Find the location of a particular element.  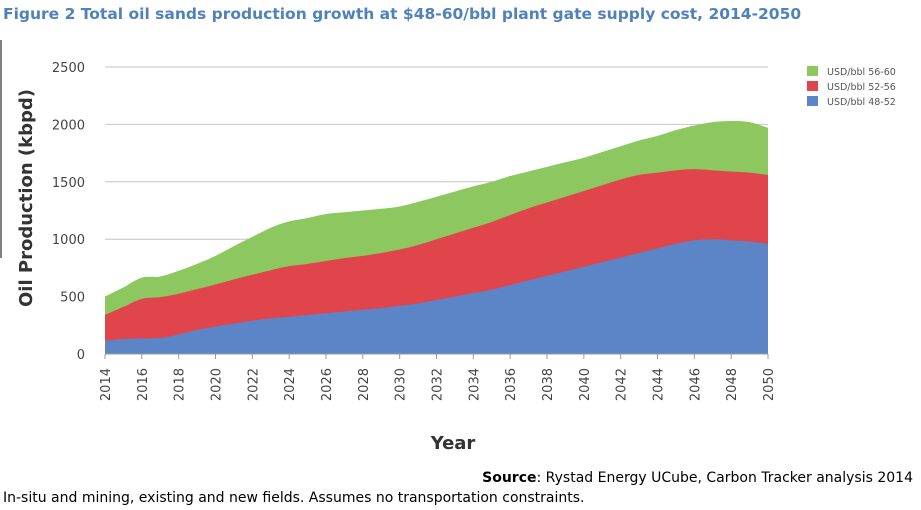

x-tick-label: 2034 is located at coordinates (474, 384).